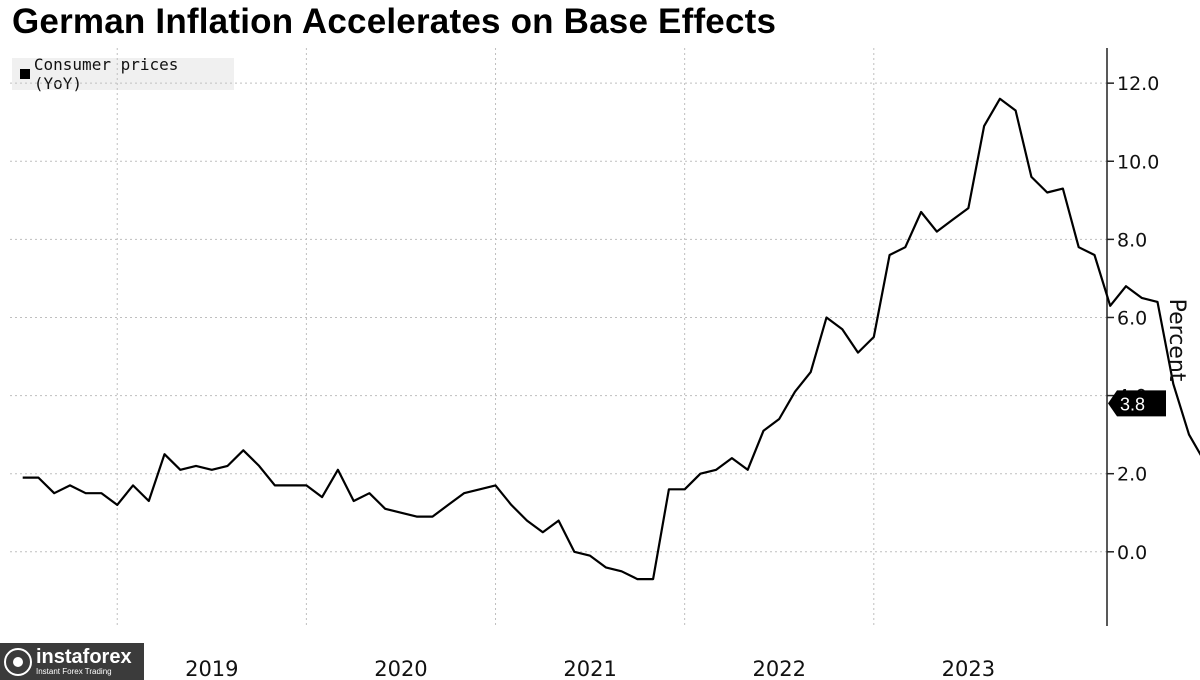  Describe the element at coordinates (1132, 404) in the screenshot. I see `last-value-label: 3.8` at that location.